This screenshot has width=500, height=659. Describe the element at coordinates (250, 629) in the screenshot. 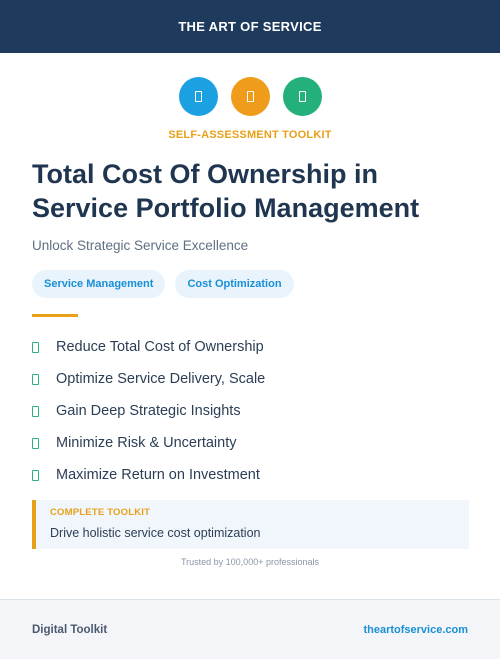

I see `footer: Digital Toolkit theartofservice.com` at that location.